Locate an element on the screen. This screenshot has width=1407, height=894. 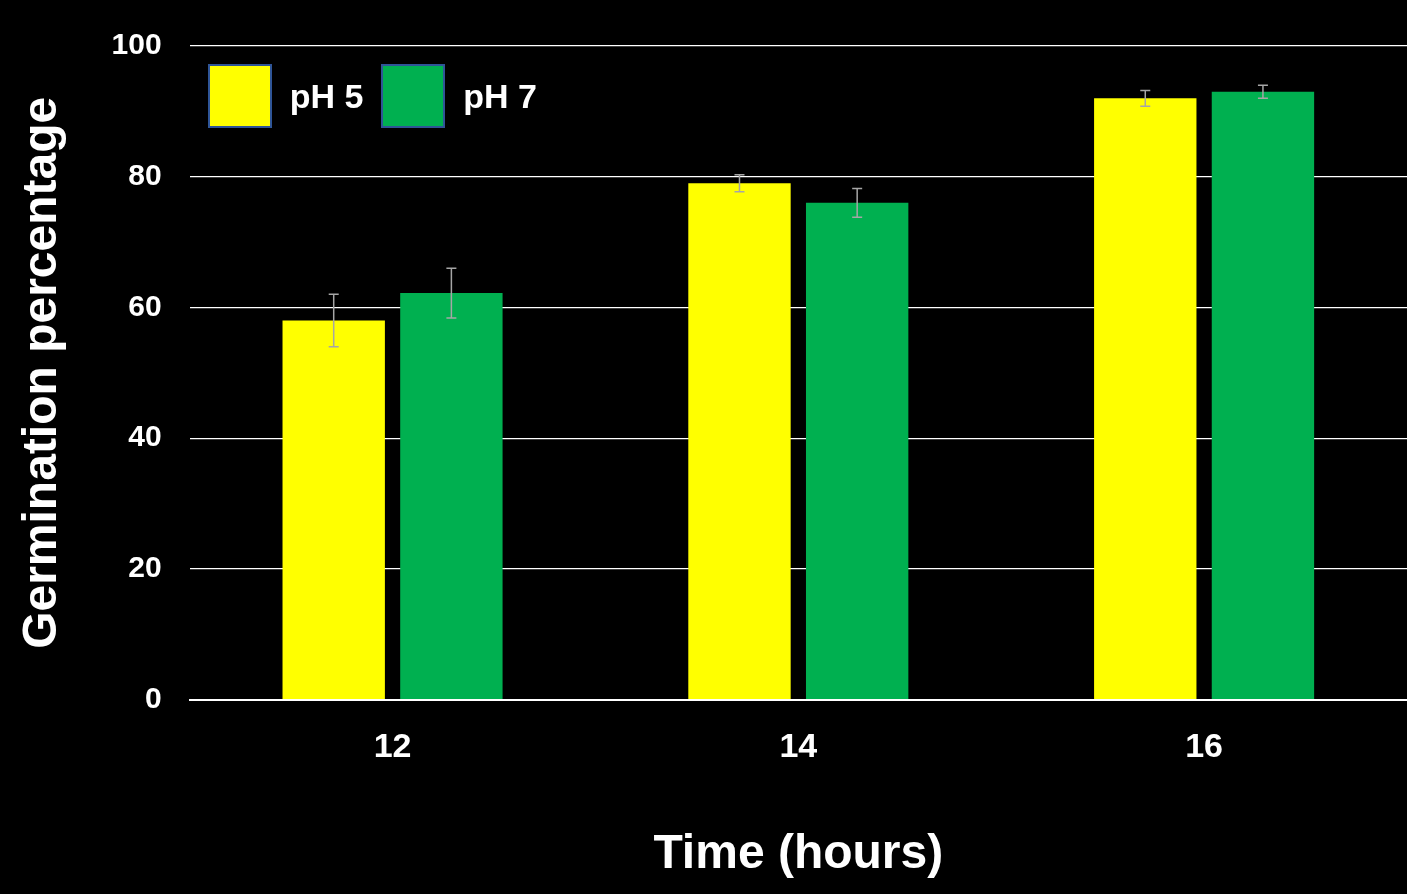
y-tick-label: 80 is located at coordinates (145, 174).